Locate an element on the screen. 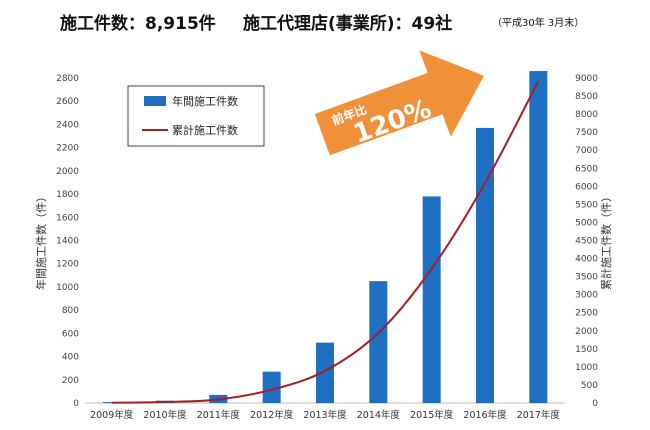  arrow-shape is located at coordinates (399, 103).